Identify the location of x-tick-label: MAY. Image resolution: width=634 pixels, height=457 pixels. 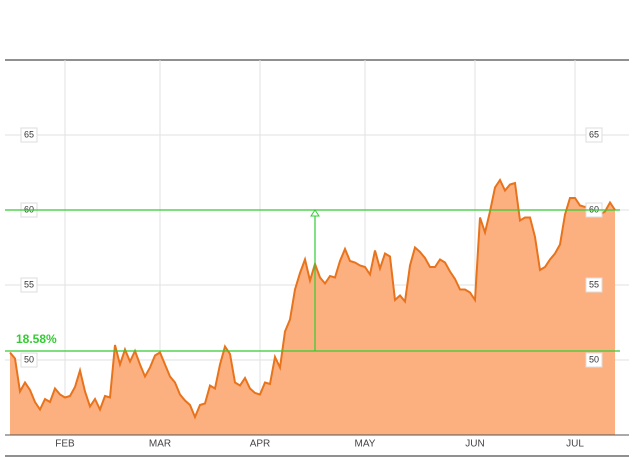
(365, 444).